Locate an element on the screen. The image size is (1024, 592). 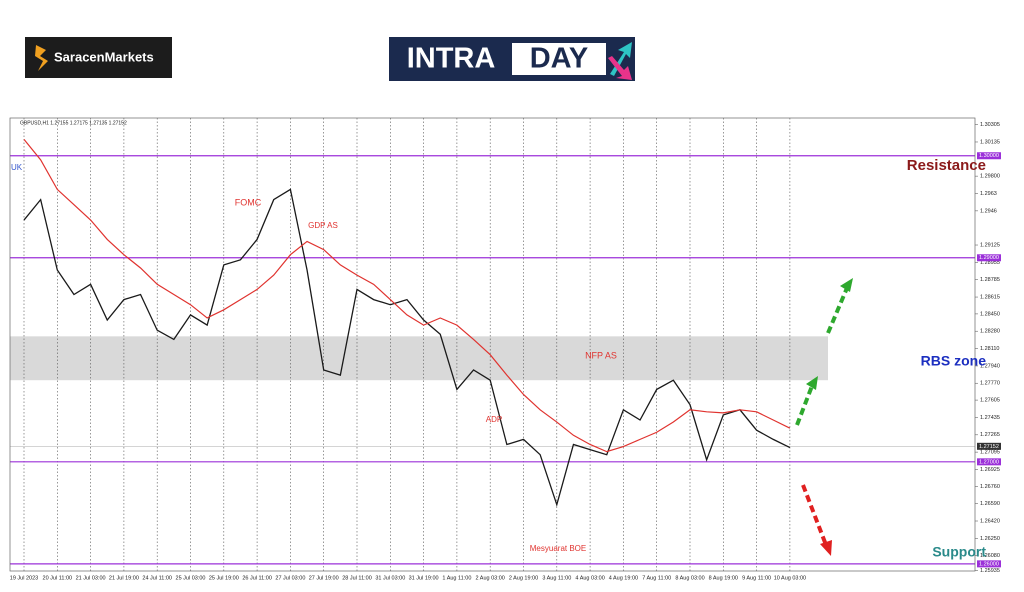
y-tick-label: 1.29800 is located at coordinates (990, 177).